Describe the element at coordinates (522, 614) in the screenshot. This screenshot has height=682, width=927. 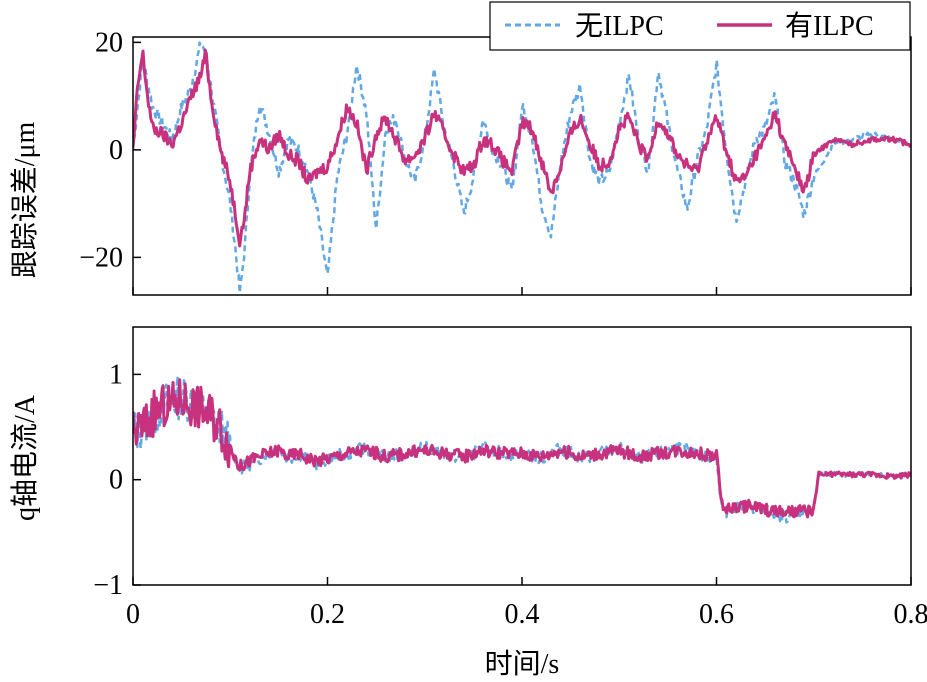
I see `x-tick-label: 0.4` at that location.